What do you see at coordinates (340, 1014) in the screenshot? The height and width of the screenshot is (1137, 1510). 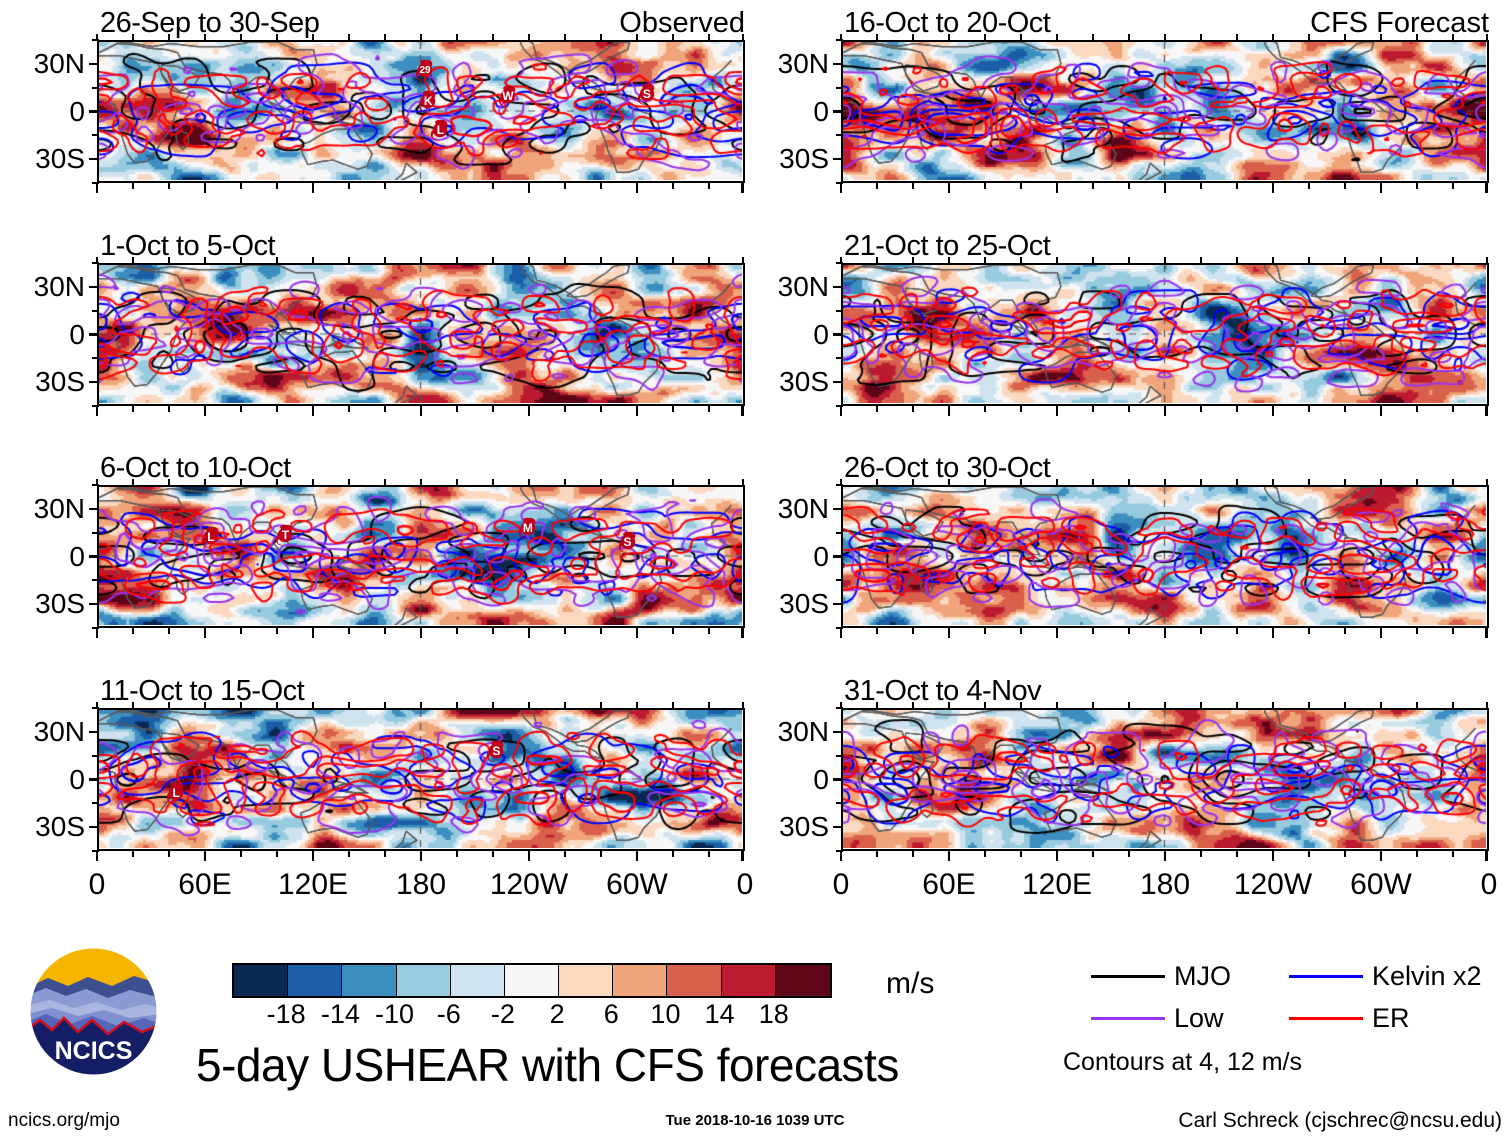 I see `colorbar-tick-label: -14` at bounding box center [340, 1014].